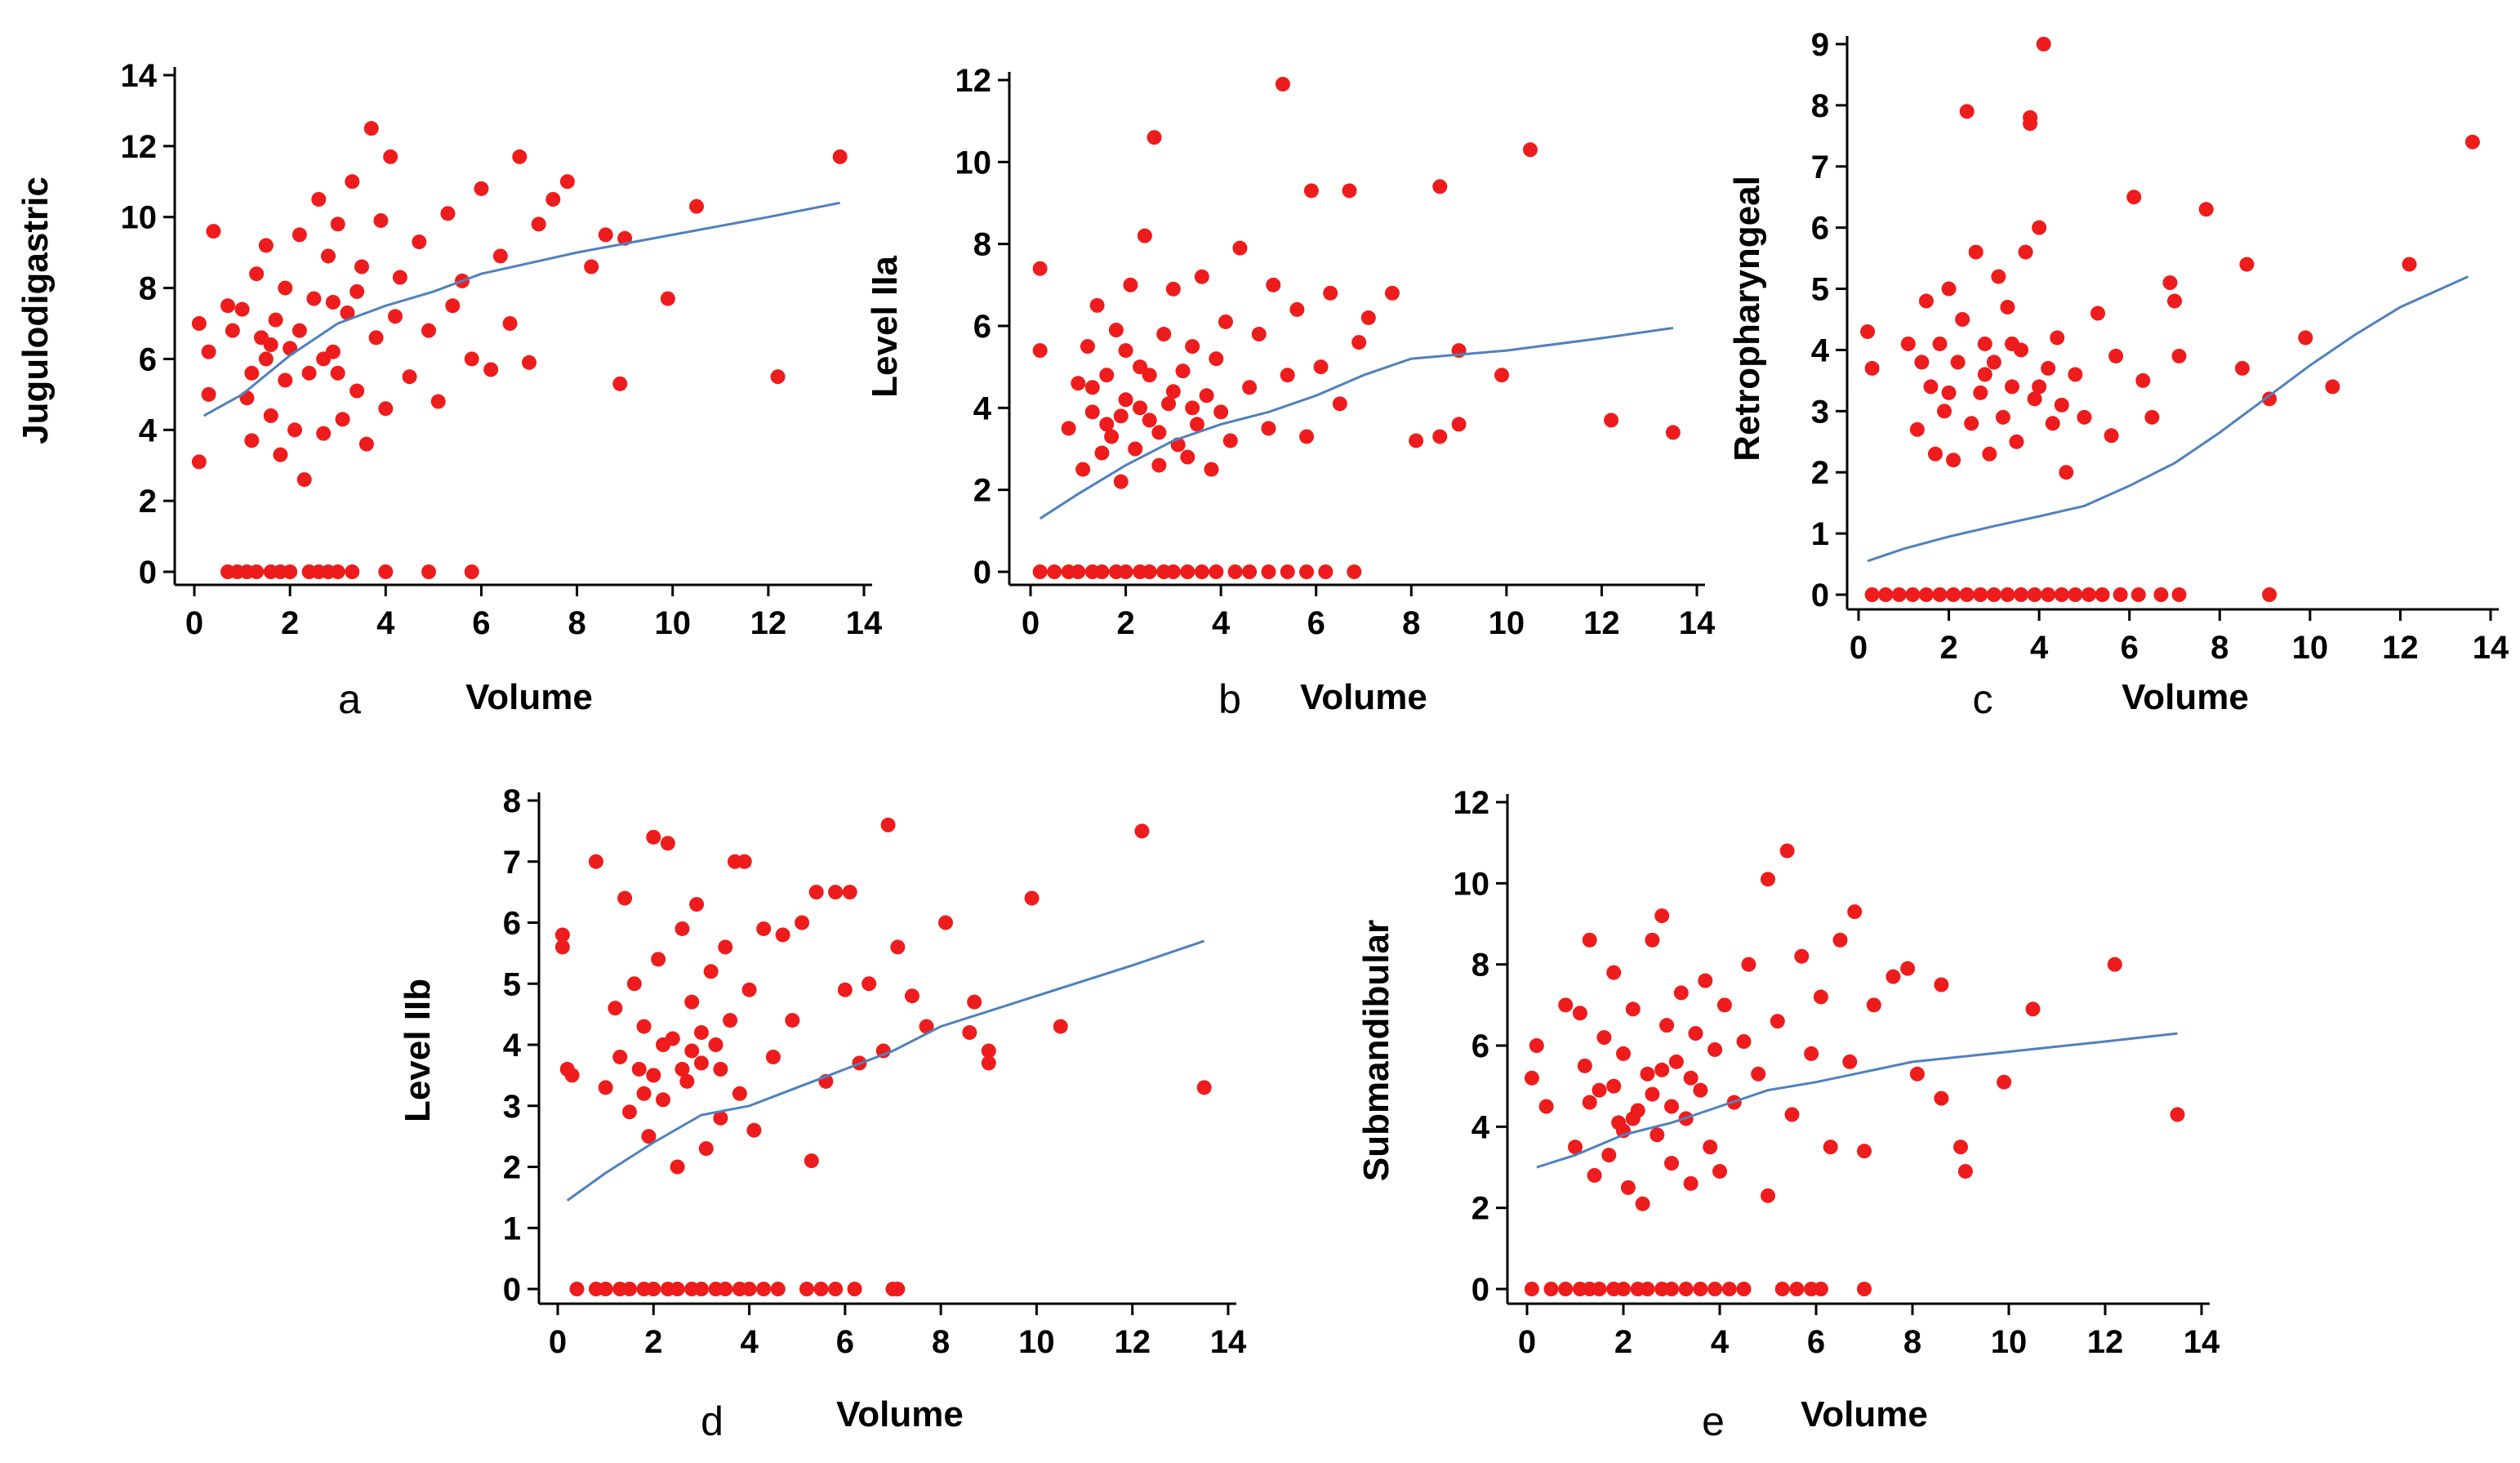 This screenshot has height=1463, width=2520. What do you see at coordinates (349, 699) in the screenshot?
I see `panel-label: a` at bounding box center [349, 699].